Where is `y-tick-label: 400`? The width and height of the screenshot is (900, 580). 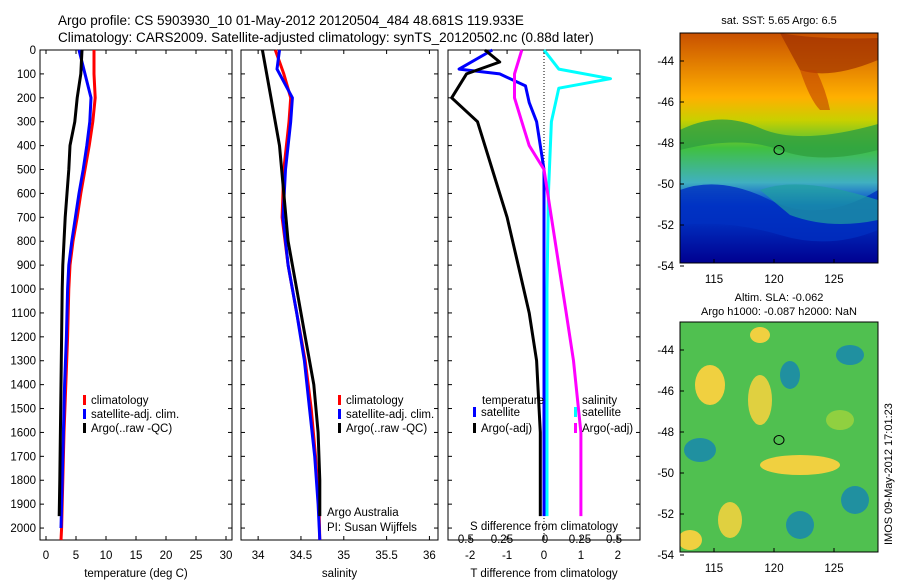 y-tick-label: 400 is located at coordinates (26, 147).